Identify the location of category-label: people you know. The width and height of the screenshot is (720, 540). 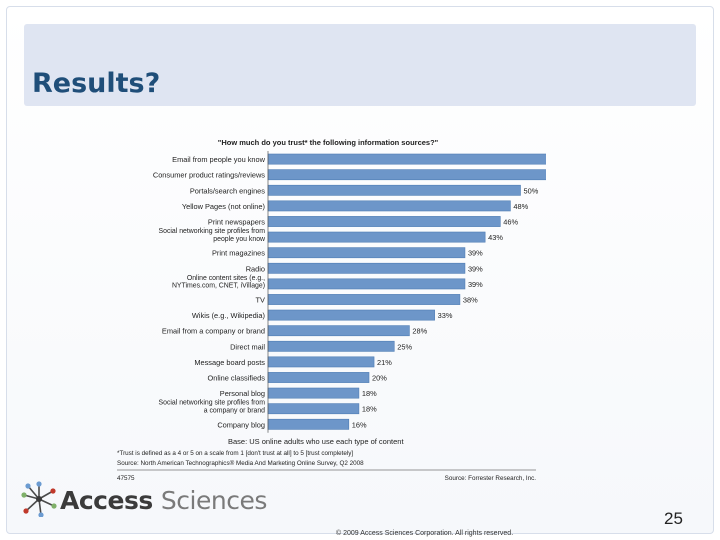
(239, 239).